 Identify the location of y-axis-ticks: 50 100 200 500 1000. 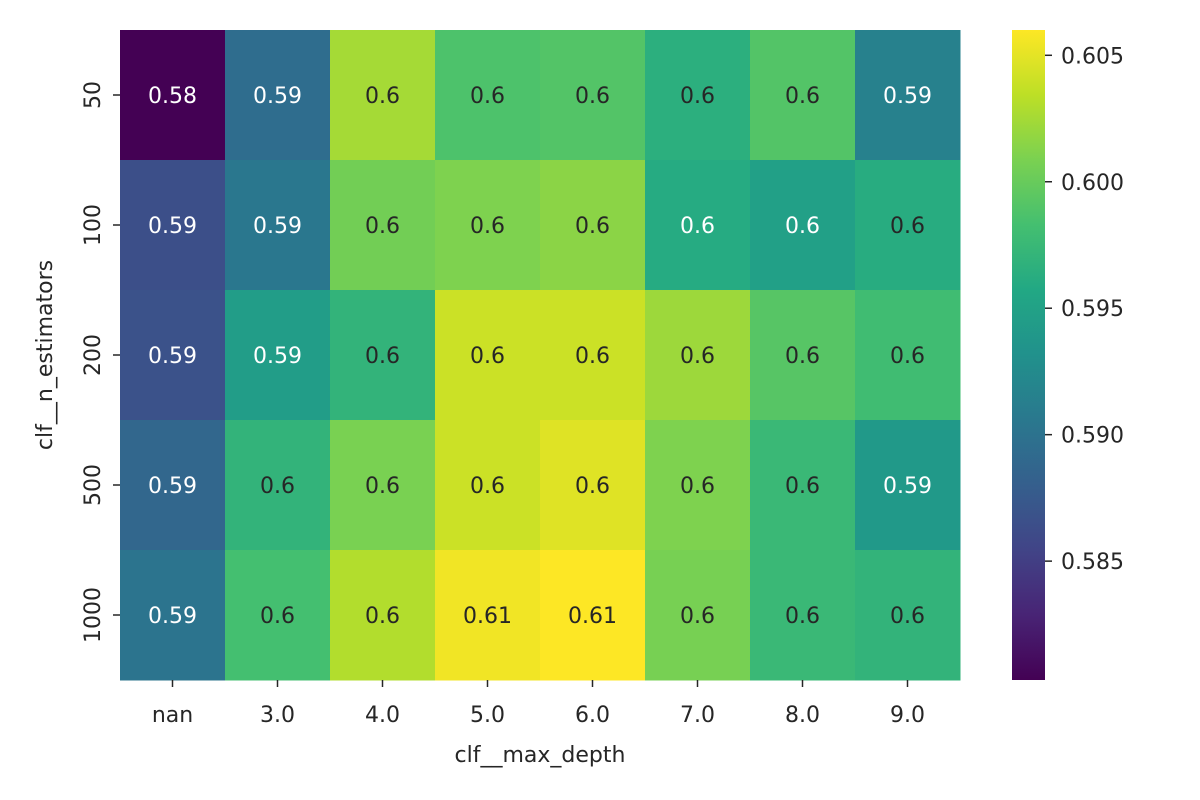
(100, 362).